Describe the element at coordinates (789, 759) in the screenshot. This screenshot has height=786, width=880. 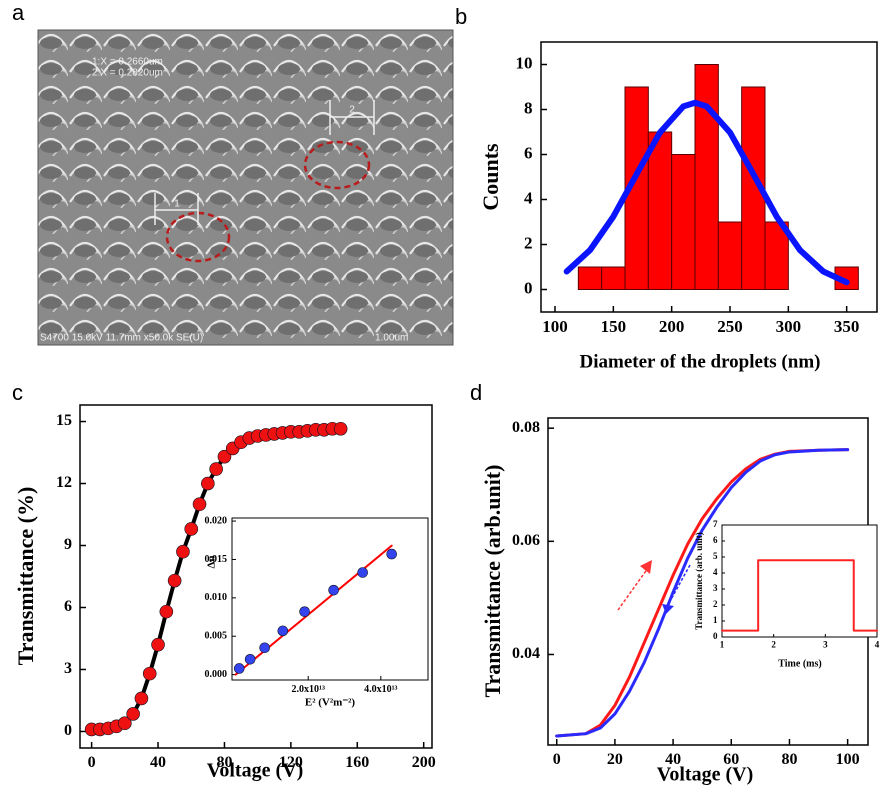
I see `x-tick-label: 80` at that location.